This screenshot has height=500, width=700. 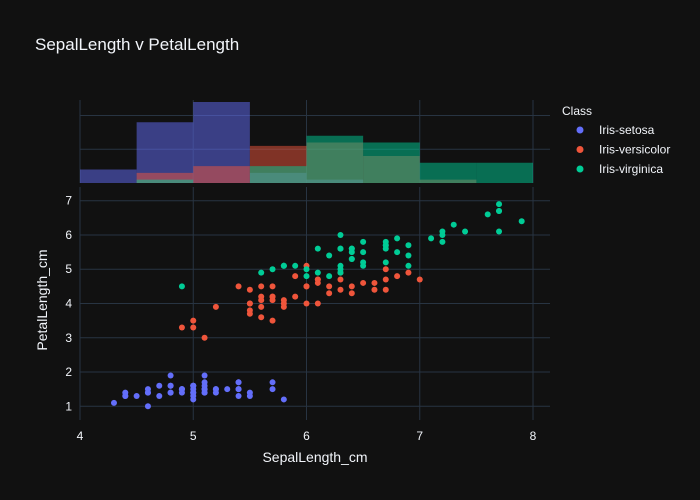 I want to click on legend-label: Iris-setosa, so click(x=627, y=130).